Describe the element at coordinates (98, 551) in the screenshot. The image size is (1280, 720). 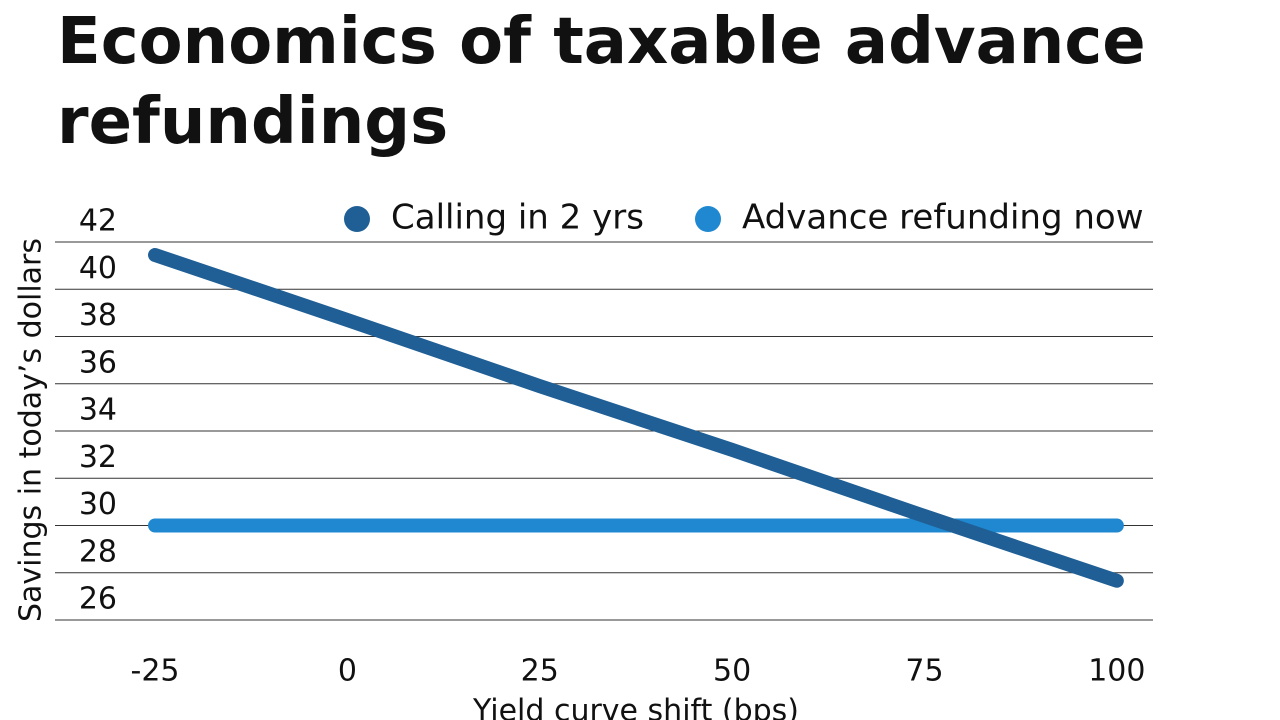
I see `y-tick-label: 28` at that location.